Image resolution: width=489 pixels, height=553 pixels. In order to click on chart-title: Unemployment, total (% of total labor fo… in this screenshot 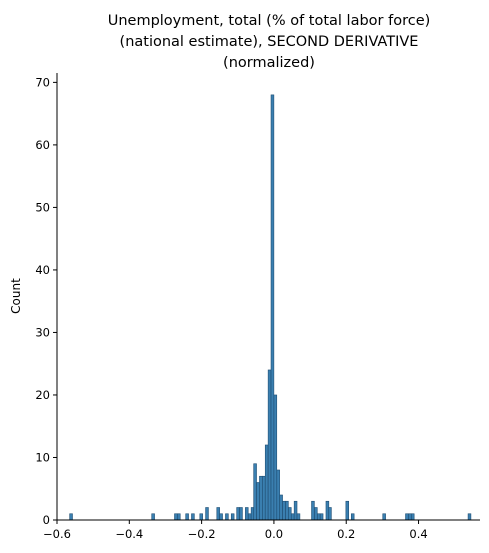, I will do `click(269, 42)`.